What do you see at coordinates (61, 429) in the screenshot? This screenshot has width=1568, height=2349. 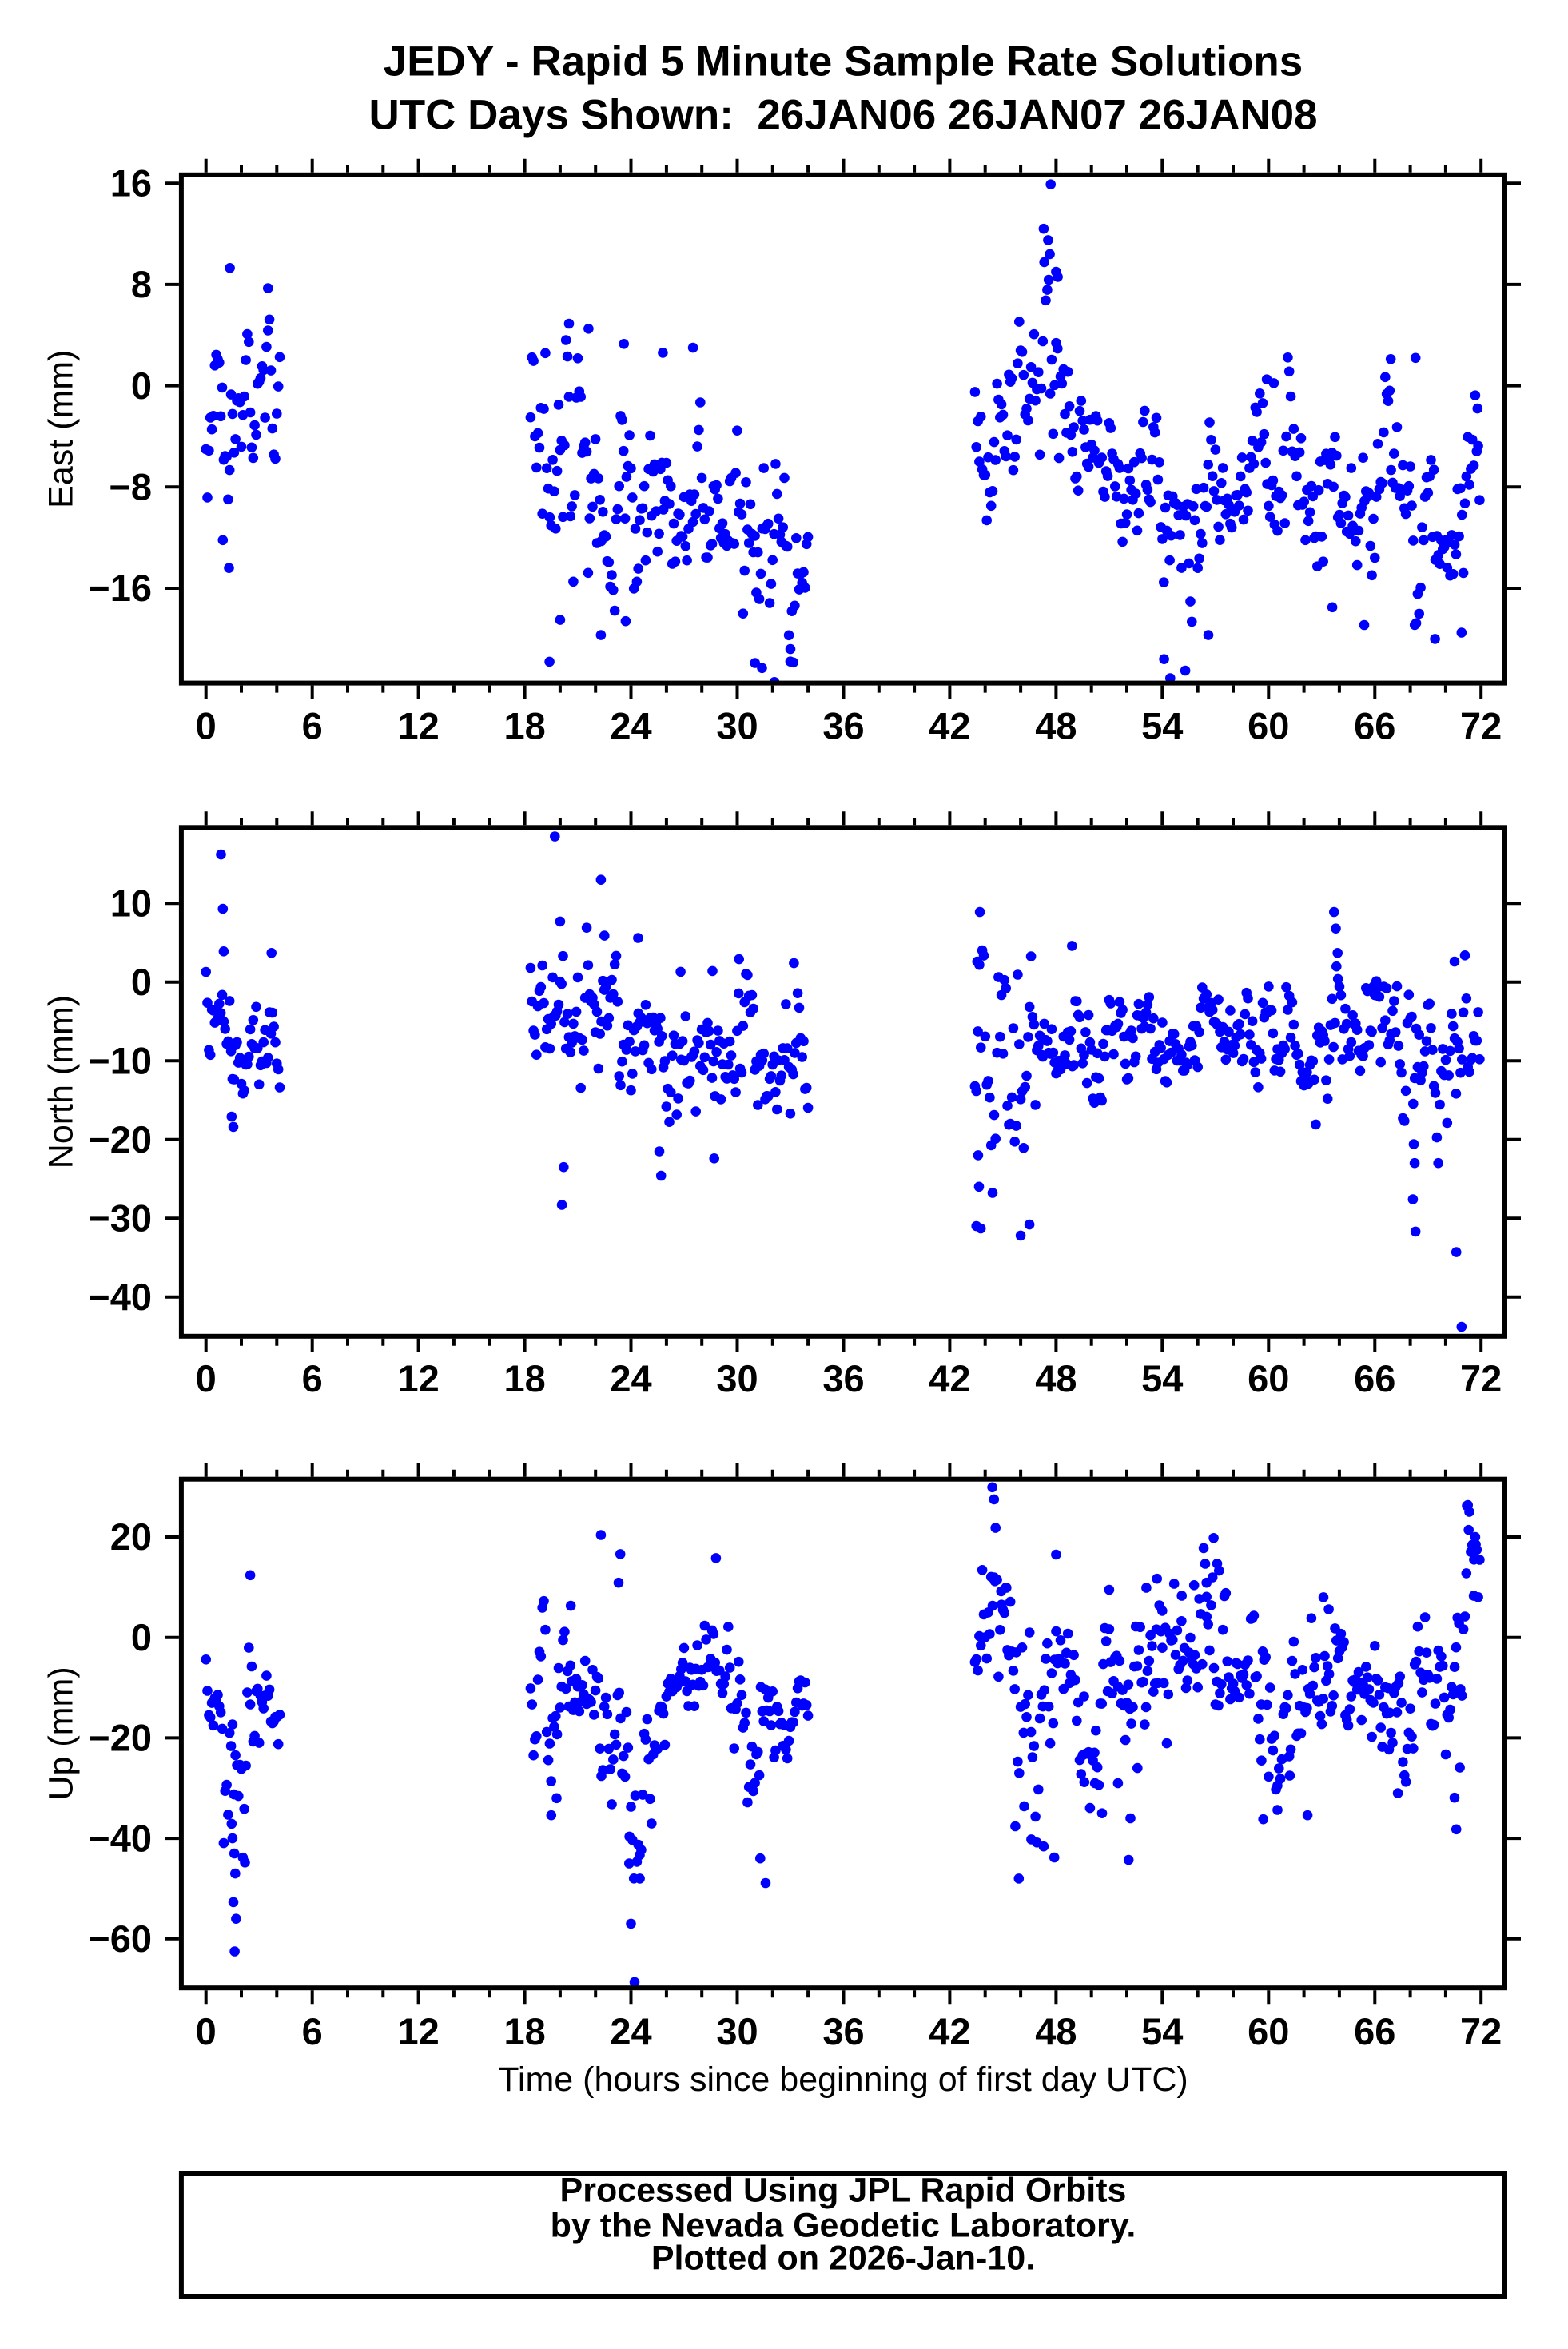 I see `svg-text: East (mm)` at bounding box center [61, 429].